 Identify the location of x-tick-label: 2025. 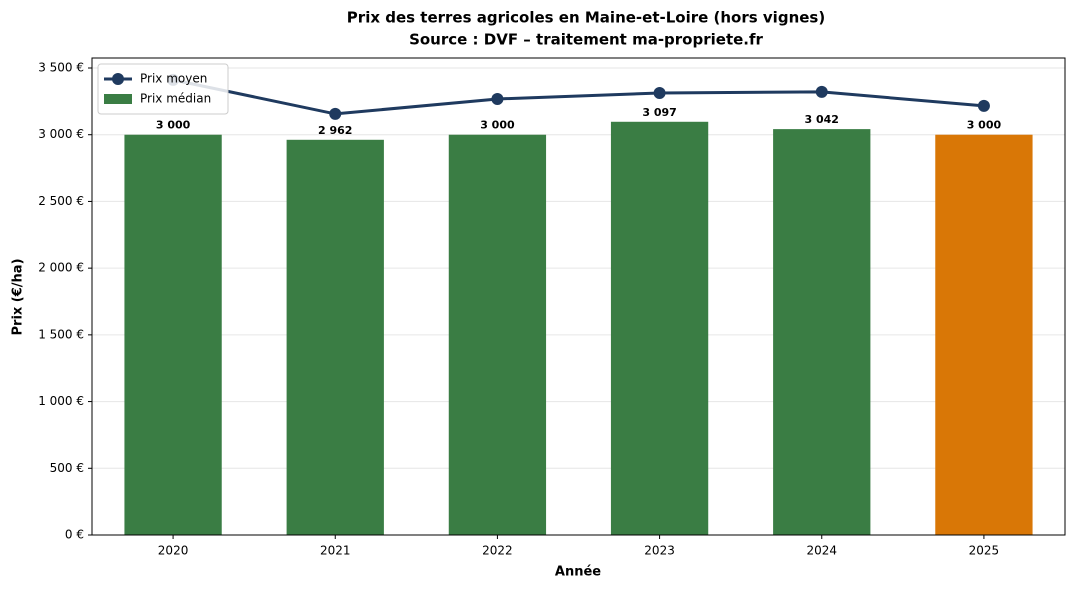
(984, 551).